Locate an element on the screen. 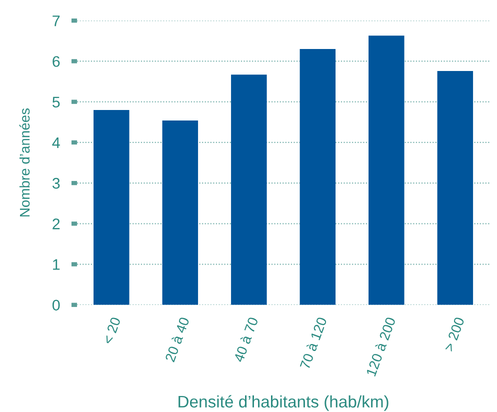 Image resolution: width=497 pixels, height=412 pixels. x-tick-label: < 20 is located at coordinates (111, 330).